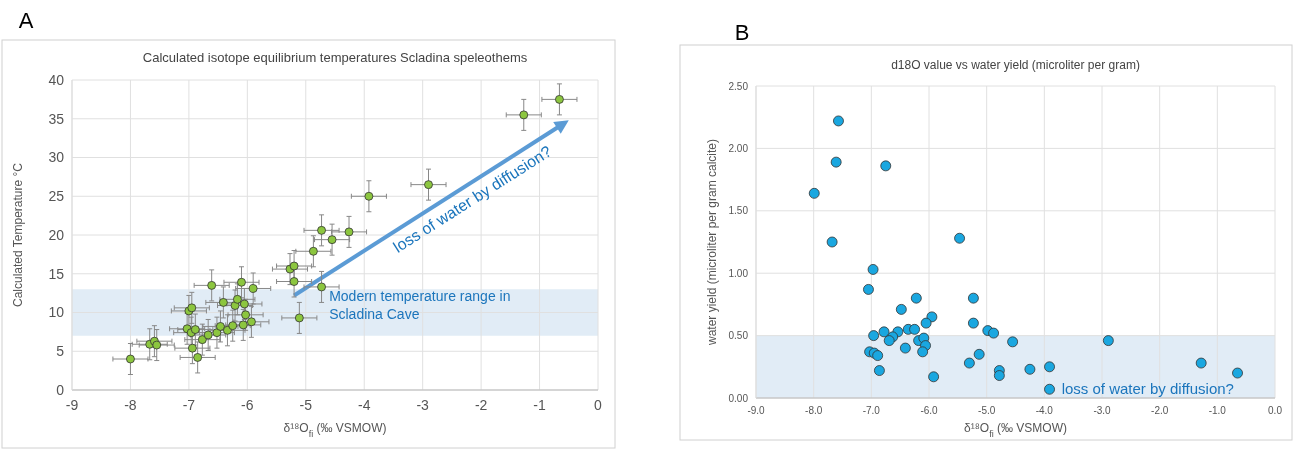  Describe the element at coordinates (1044, 410) in the screenshot. I see `x-tick-label: -4.0` at that location.